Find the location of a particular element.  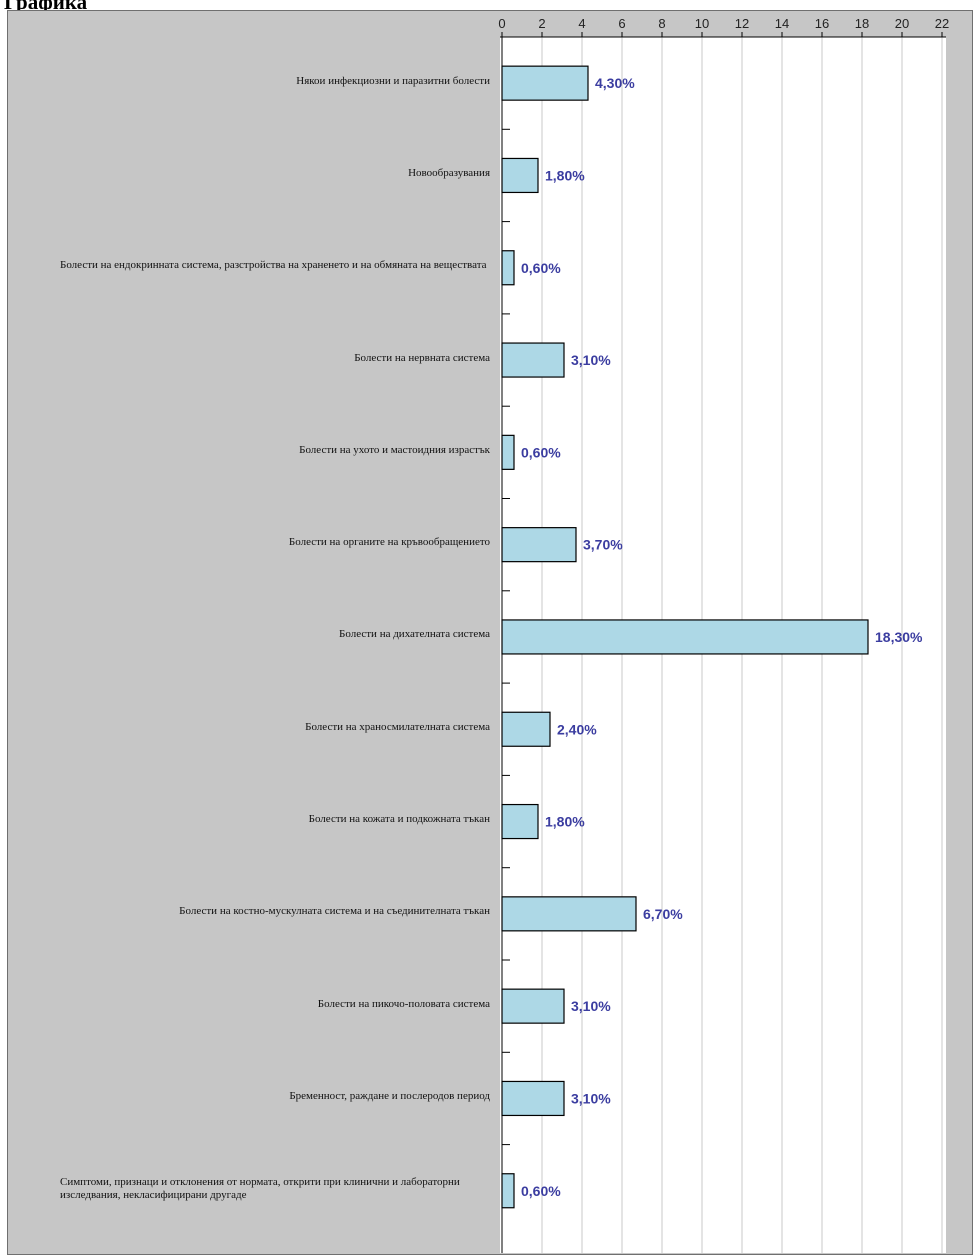

data-label: 6,70% is located at coordinates (663, 914).